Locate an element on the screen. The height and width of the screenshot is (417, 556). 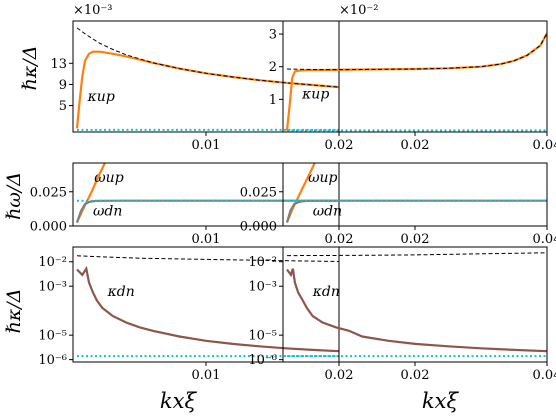
panel-mid-right: 0.02 0.04 0.000 0.025 ωup ωdn is located at coordinates (398, 204).